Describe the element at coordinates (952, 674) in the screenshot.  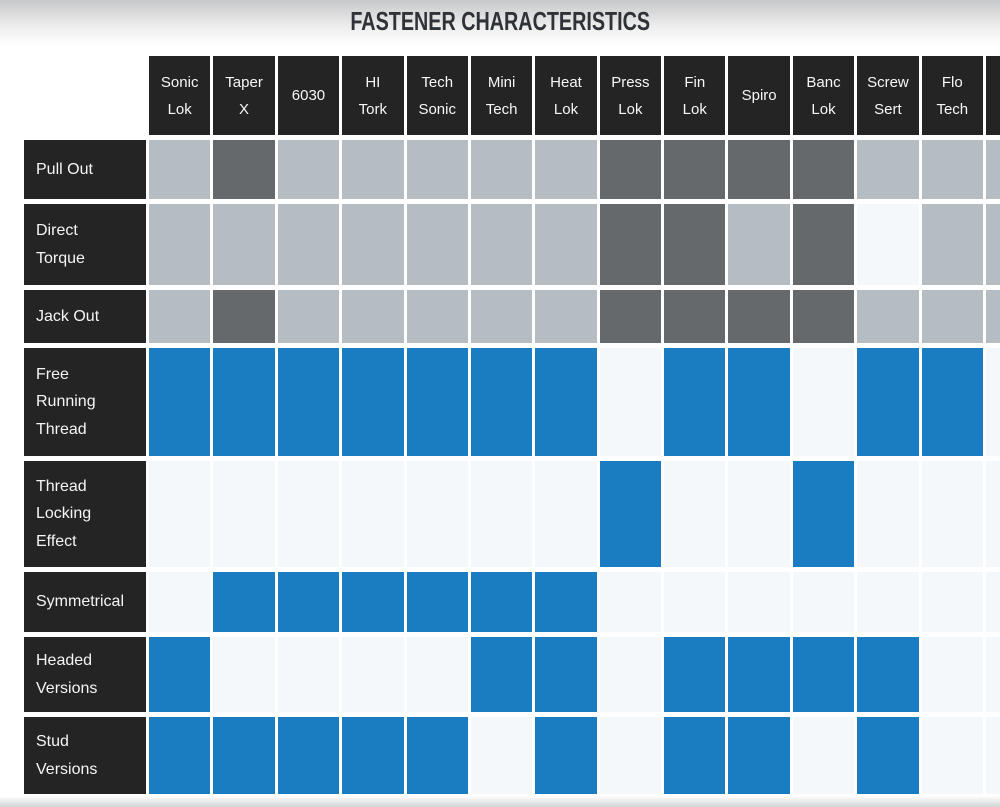
I see `cell-headed-versions-flo-tech` at that location.